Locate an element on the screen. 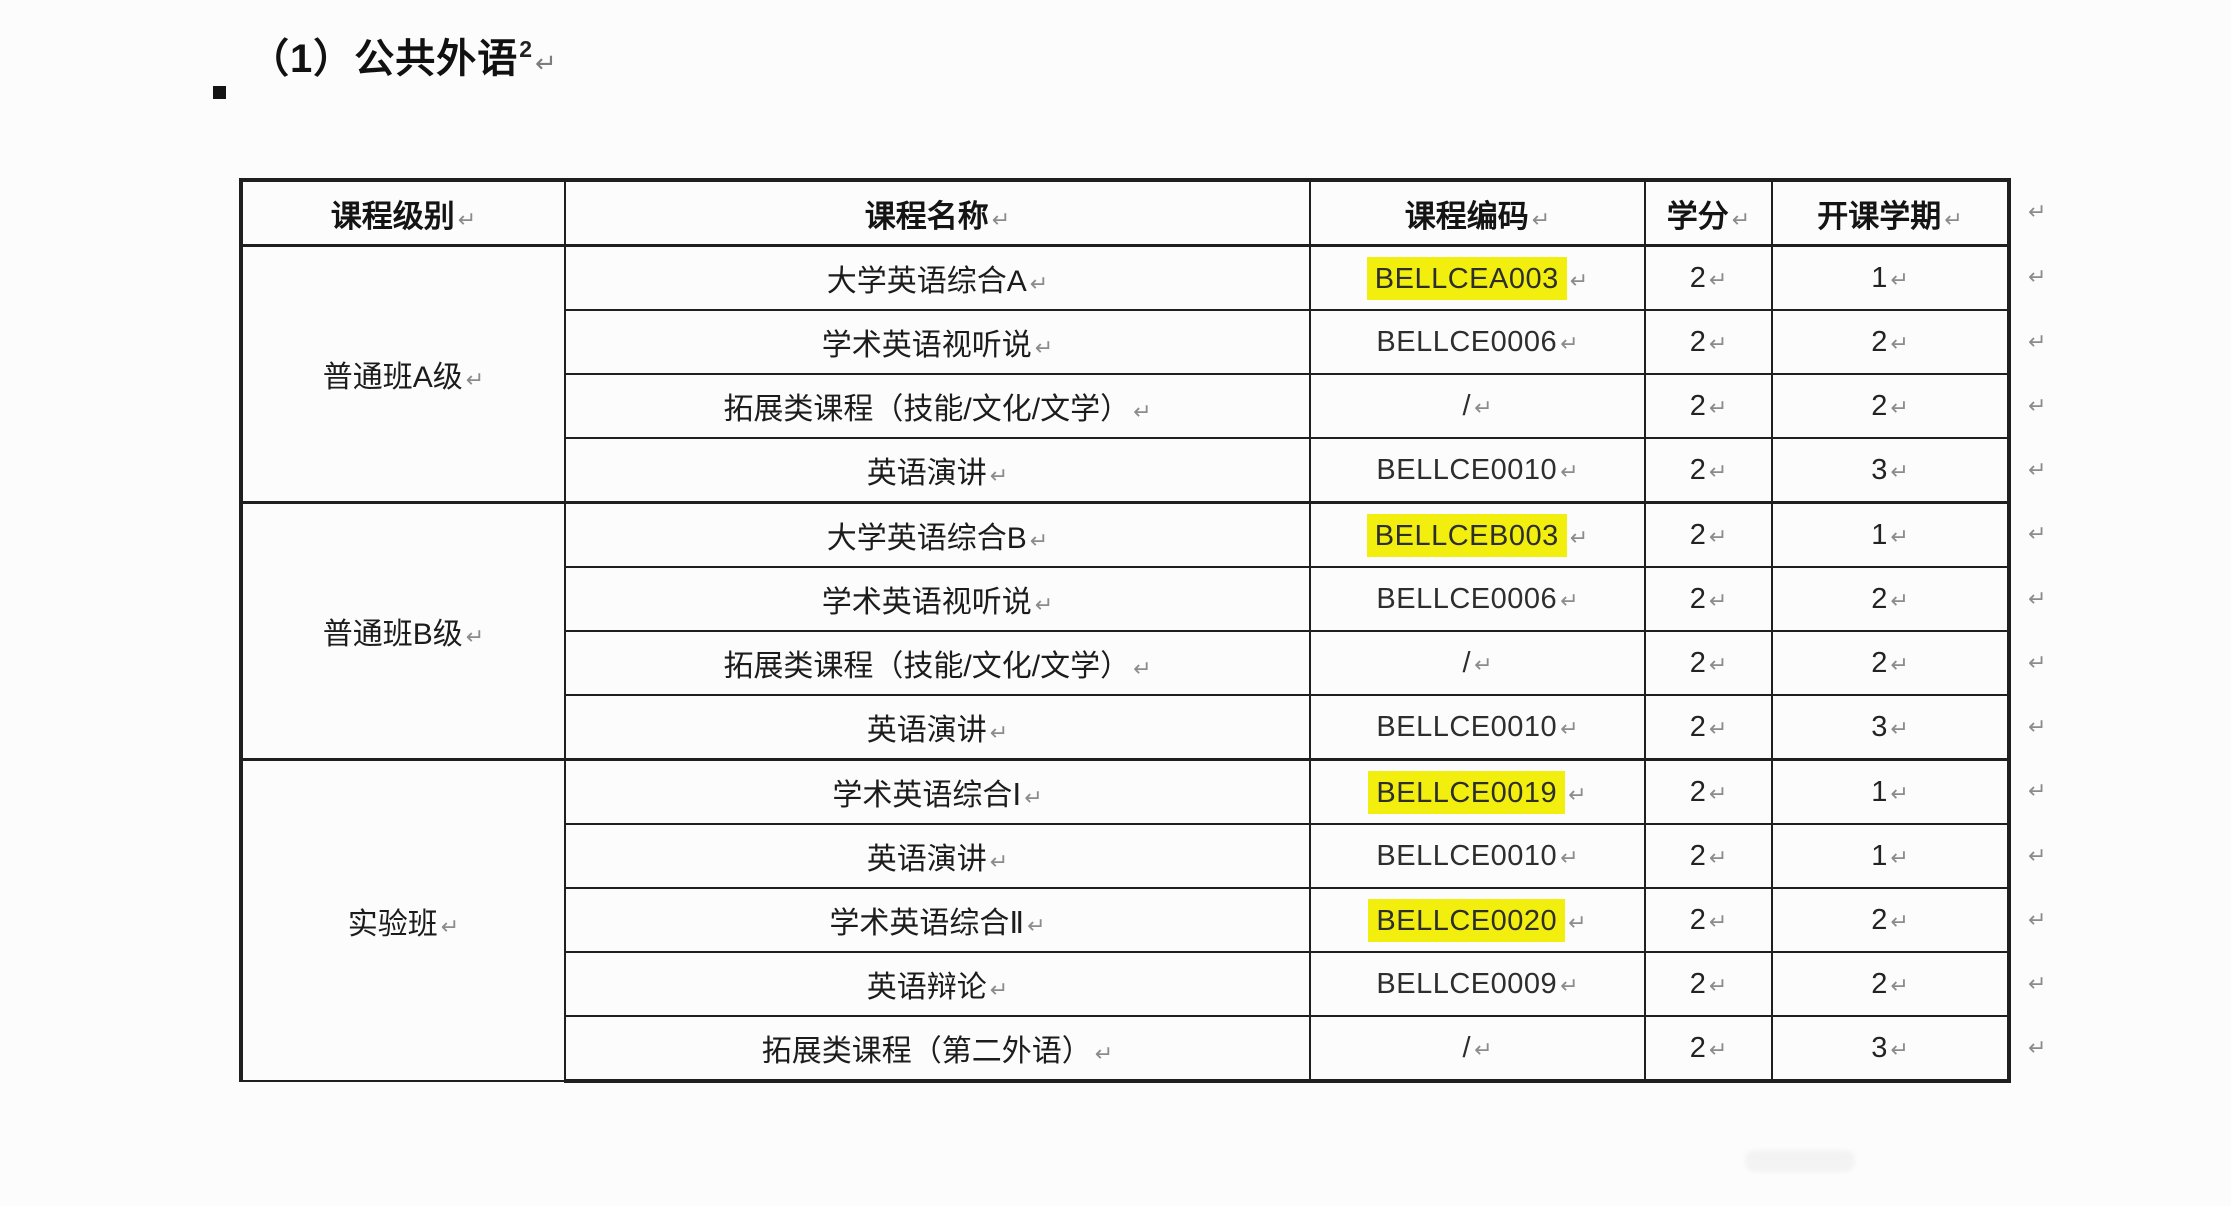 The image size is (2231, 1206). course-name-cell: 大学英语综合B ↵ is located at coordinates (937, 534).